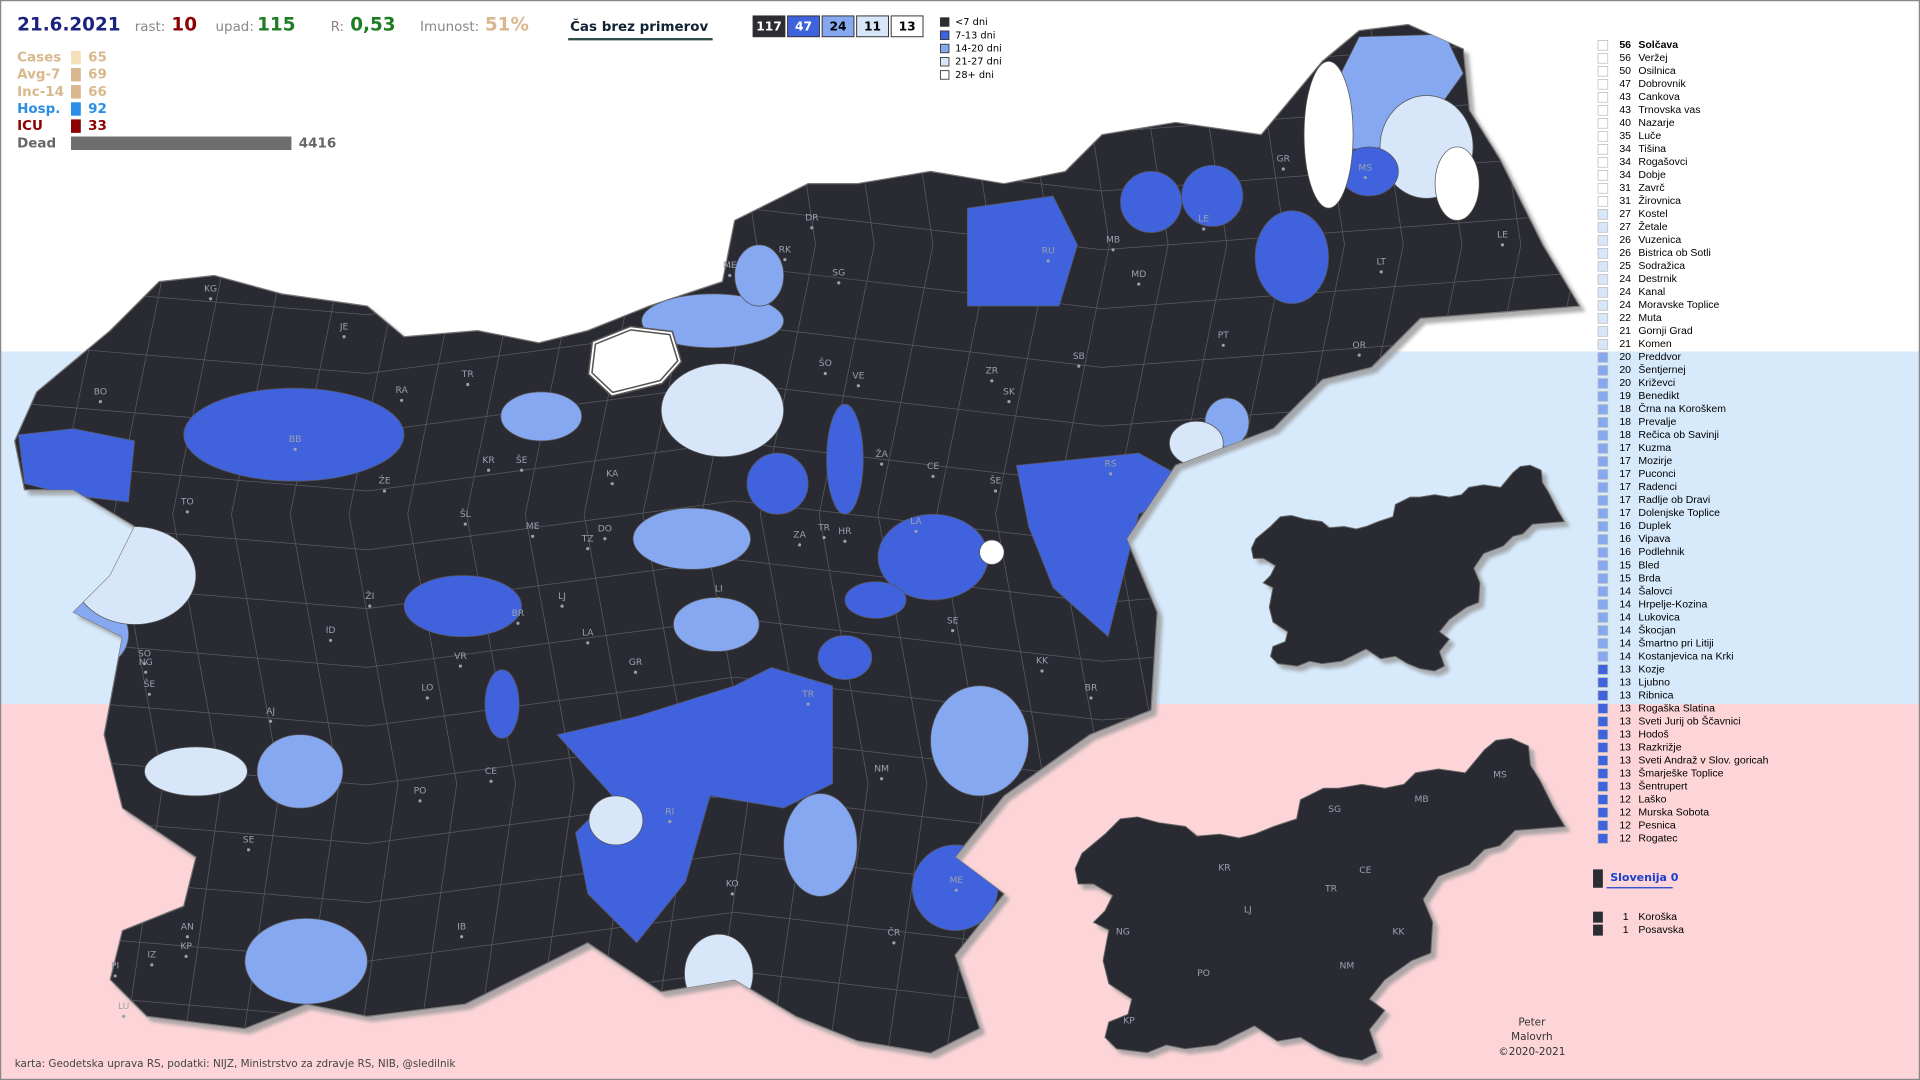 The height and width of the screenshot is (1080, 1920). I want to click on summary-box-bg, so click(803, 26).